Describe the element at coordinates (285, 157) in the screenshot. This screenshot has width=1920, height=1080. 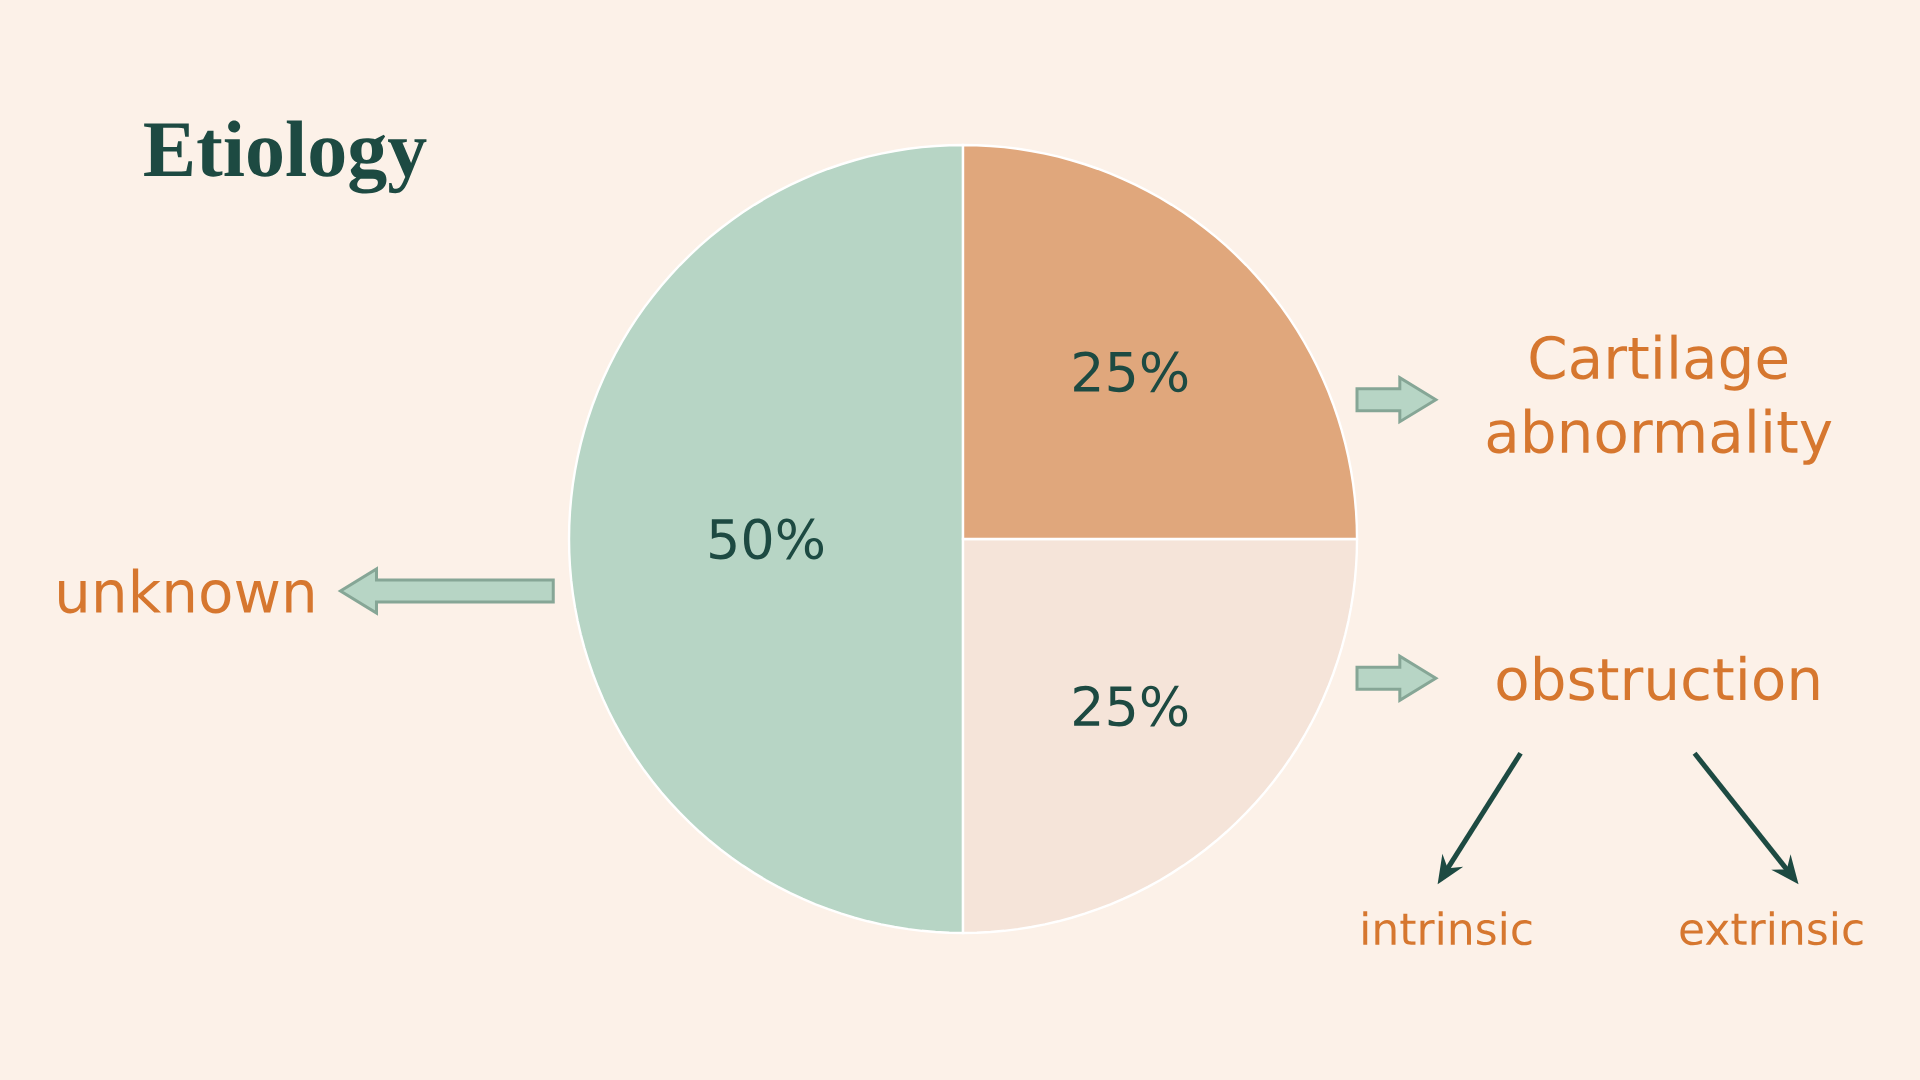
I see `chart-title: Etiology` at that location.